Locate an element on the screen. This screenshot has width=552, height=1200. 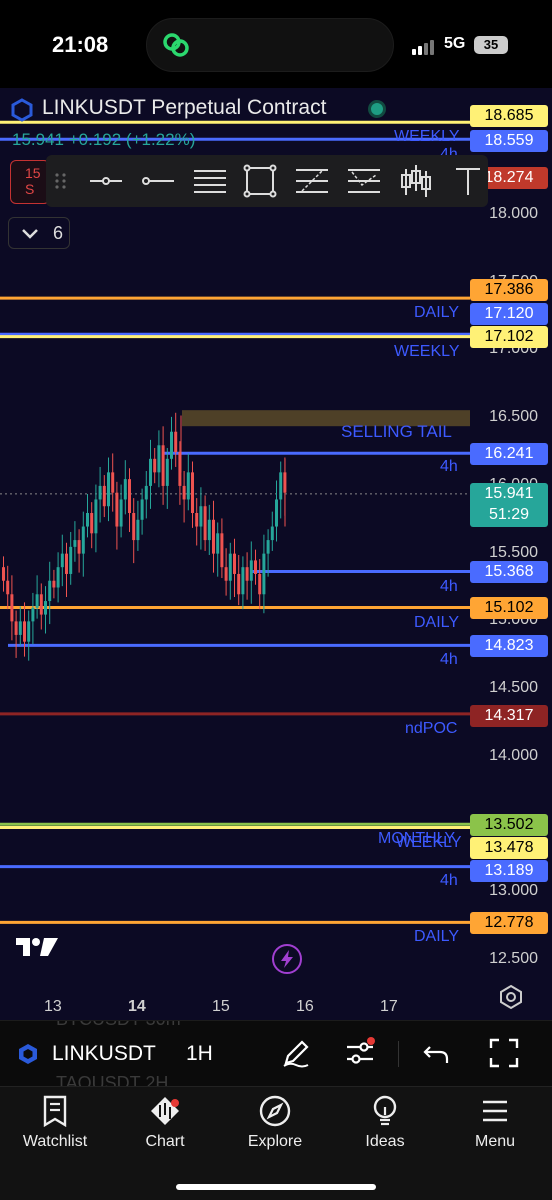
horizontal-line-icon is located at coordinates (106, 181).